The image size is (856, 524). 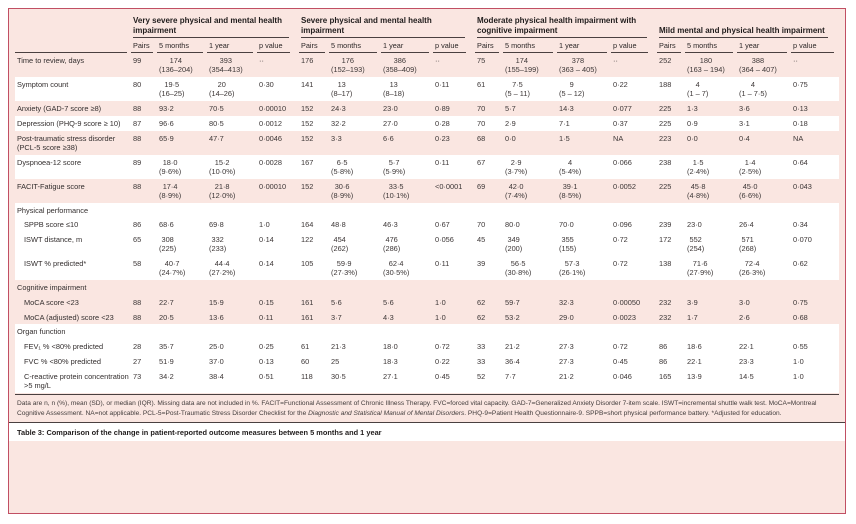 I want to click on cell-value: 22·1, so click(x=694, y=361).